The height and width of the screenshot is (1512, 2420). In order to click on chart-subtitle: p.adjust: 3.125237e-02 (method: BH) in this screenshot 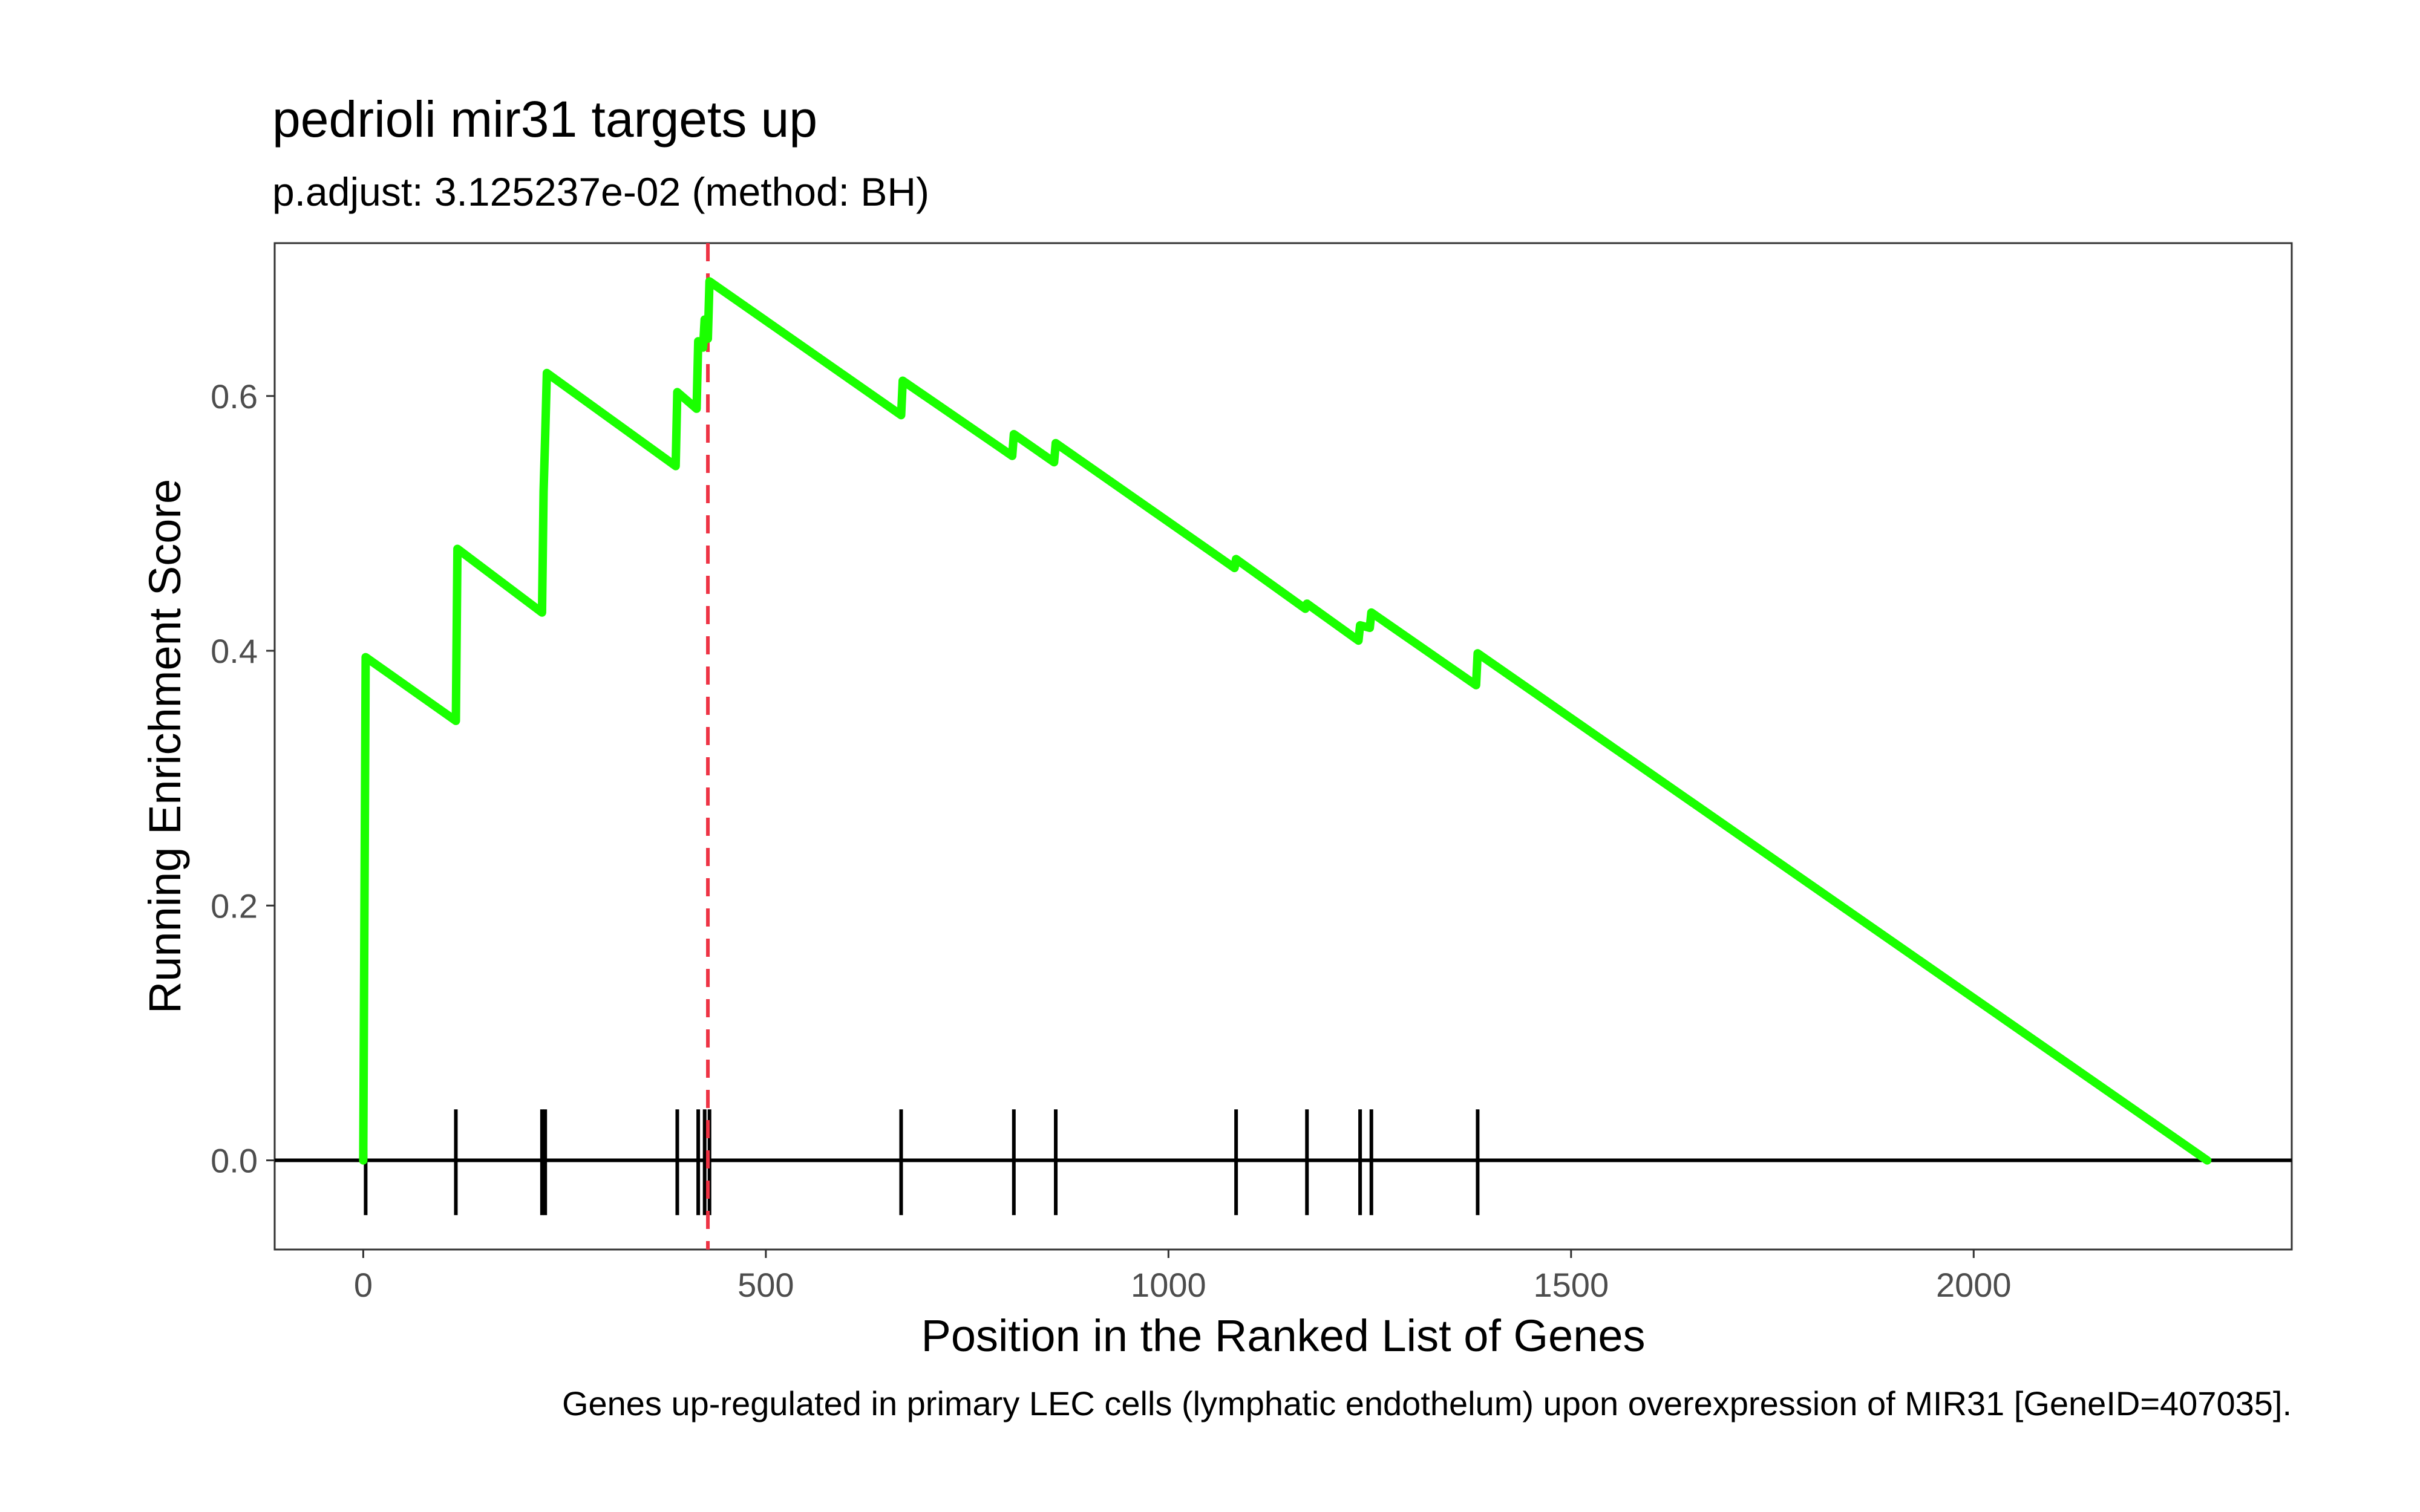, I will do `click(600, 191)`.